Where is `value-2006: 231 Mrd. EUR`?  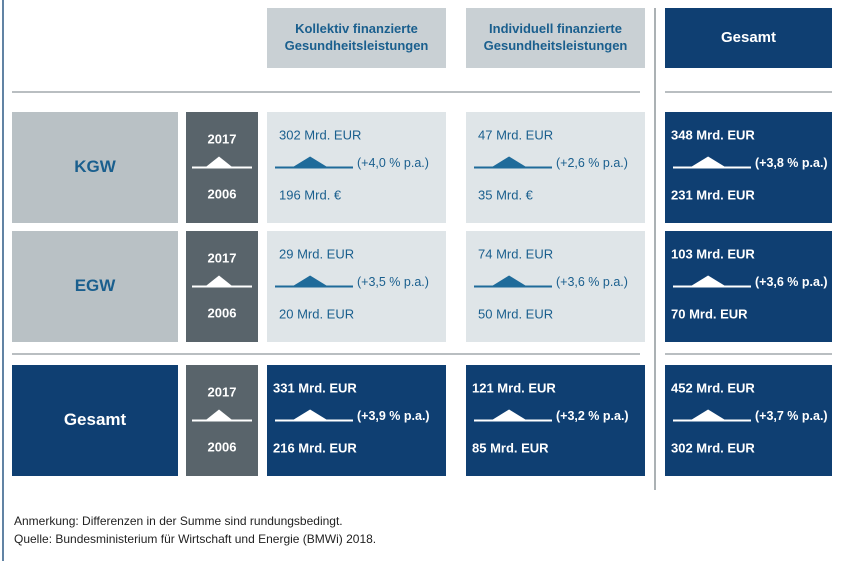
value-2006: 231 Mrd. EUR is located at coordinates (713, 194).